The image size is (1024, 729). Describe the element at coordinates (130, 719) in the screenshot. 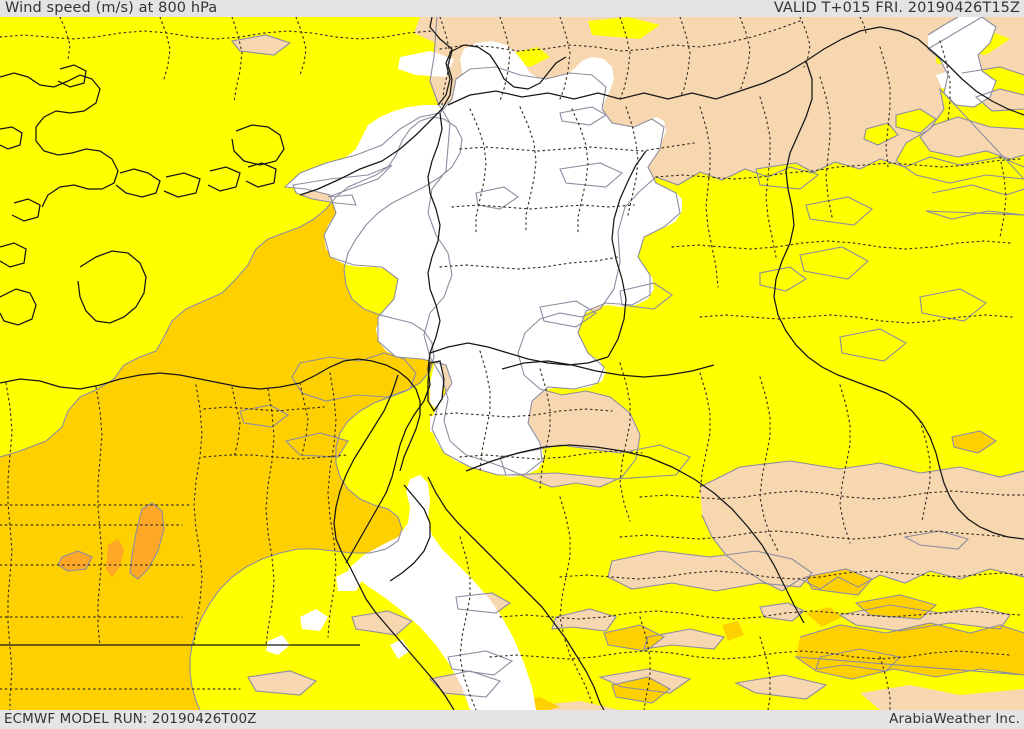

I see `model-run-label: ECMWF MODEL RUN: 20190426T00Z` at that location.